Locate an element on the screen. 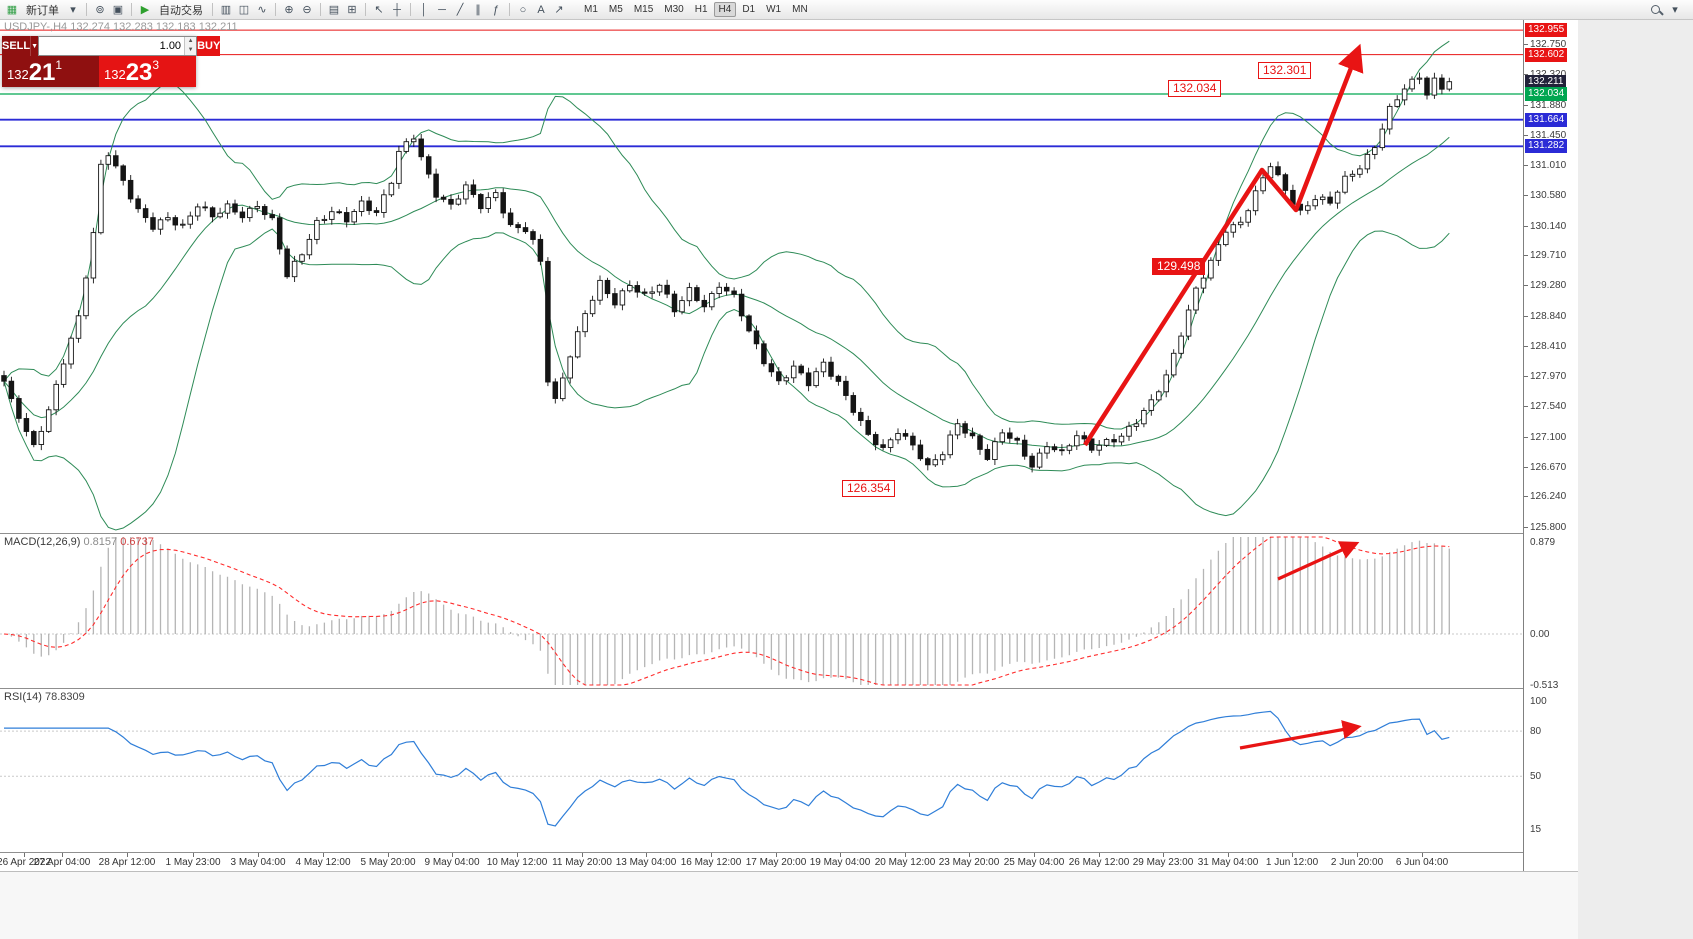  timeframe-bar: M1 M5 M15 M30 H1 H4 D1 W1 MN is located at coordinates (696, 9).